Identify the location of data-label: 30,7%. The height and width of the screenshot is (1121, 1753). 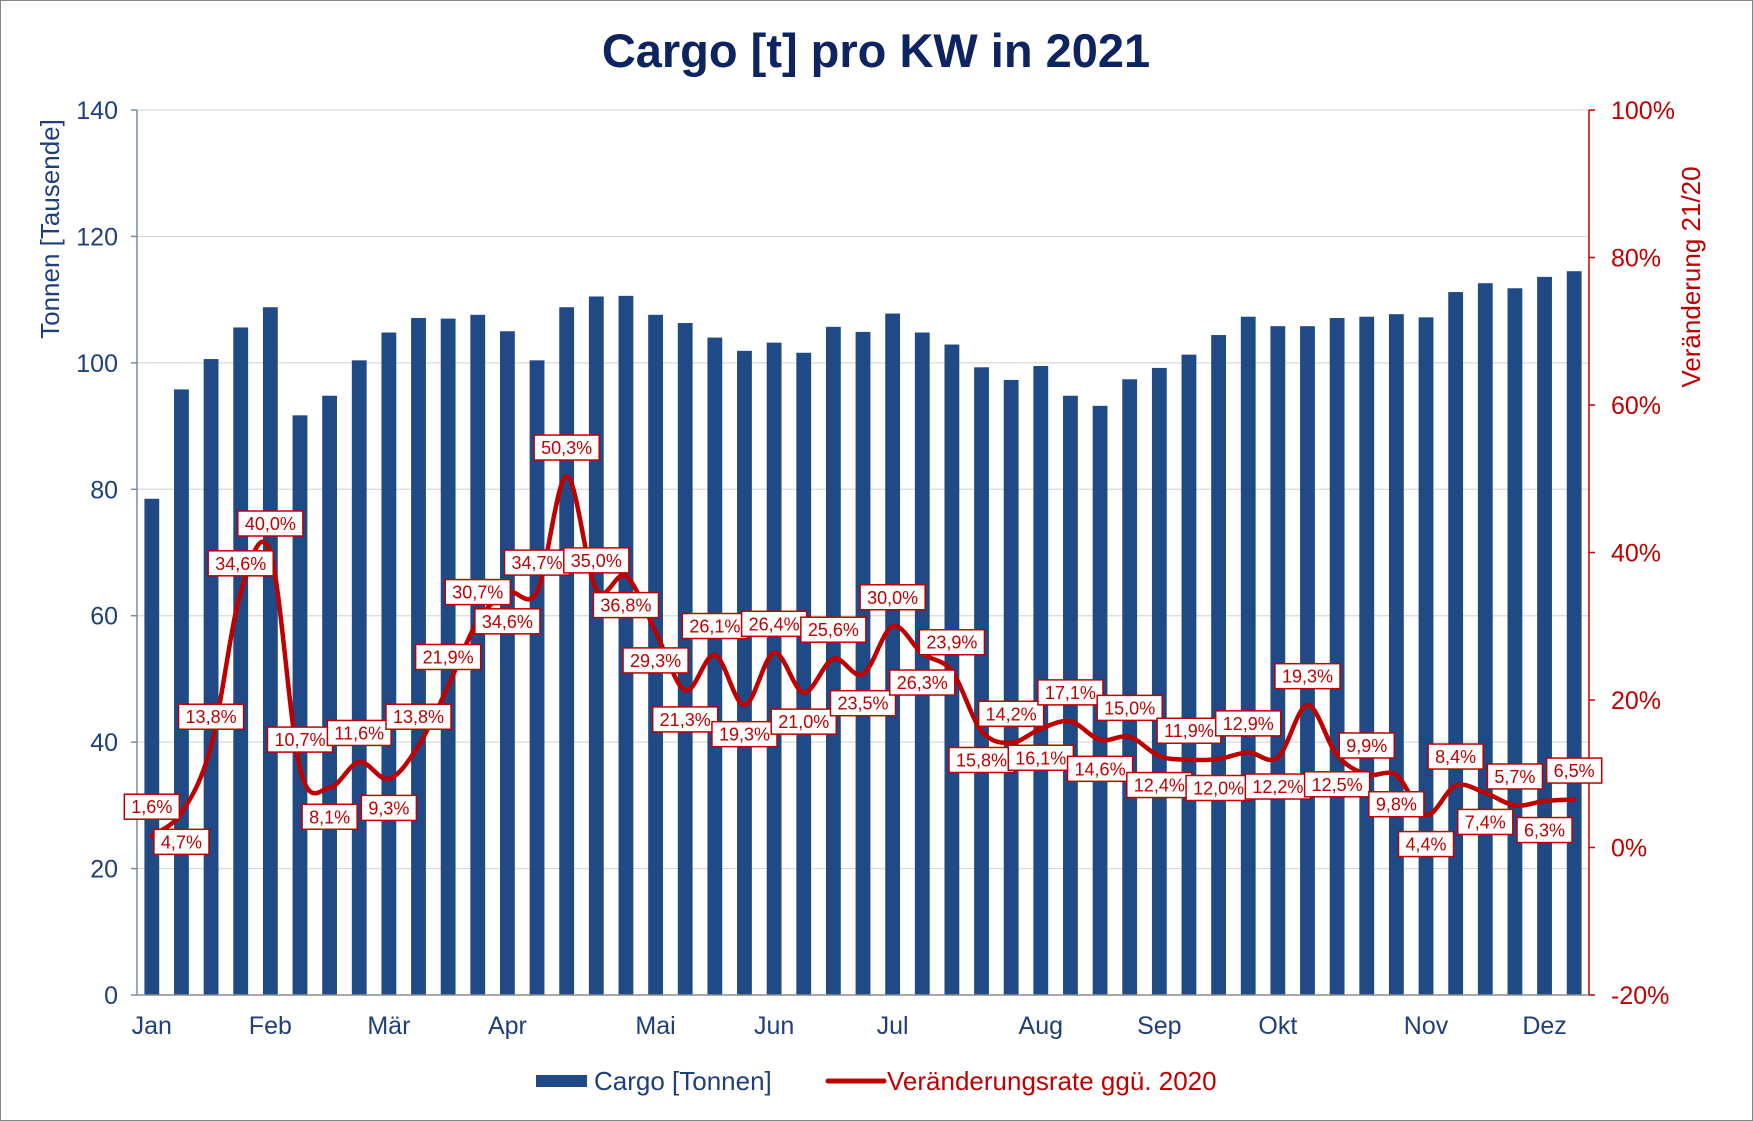
(478, 592).